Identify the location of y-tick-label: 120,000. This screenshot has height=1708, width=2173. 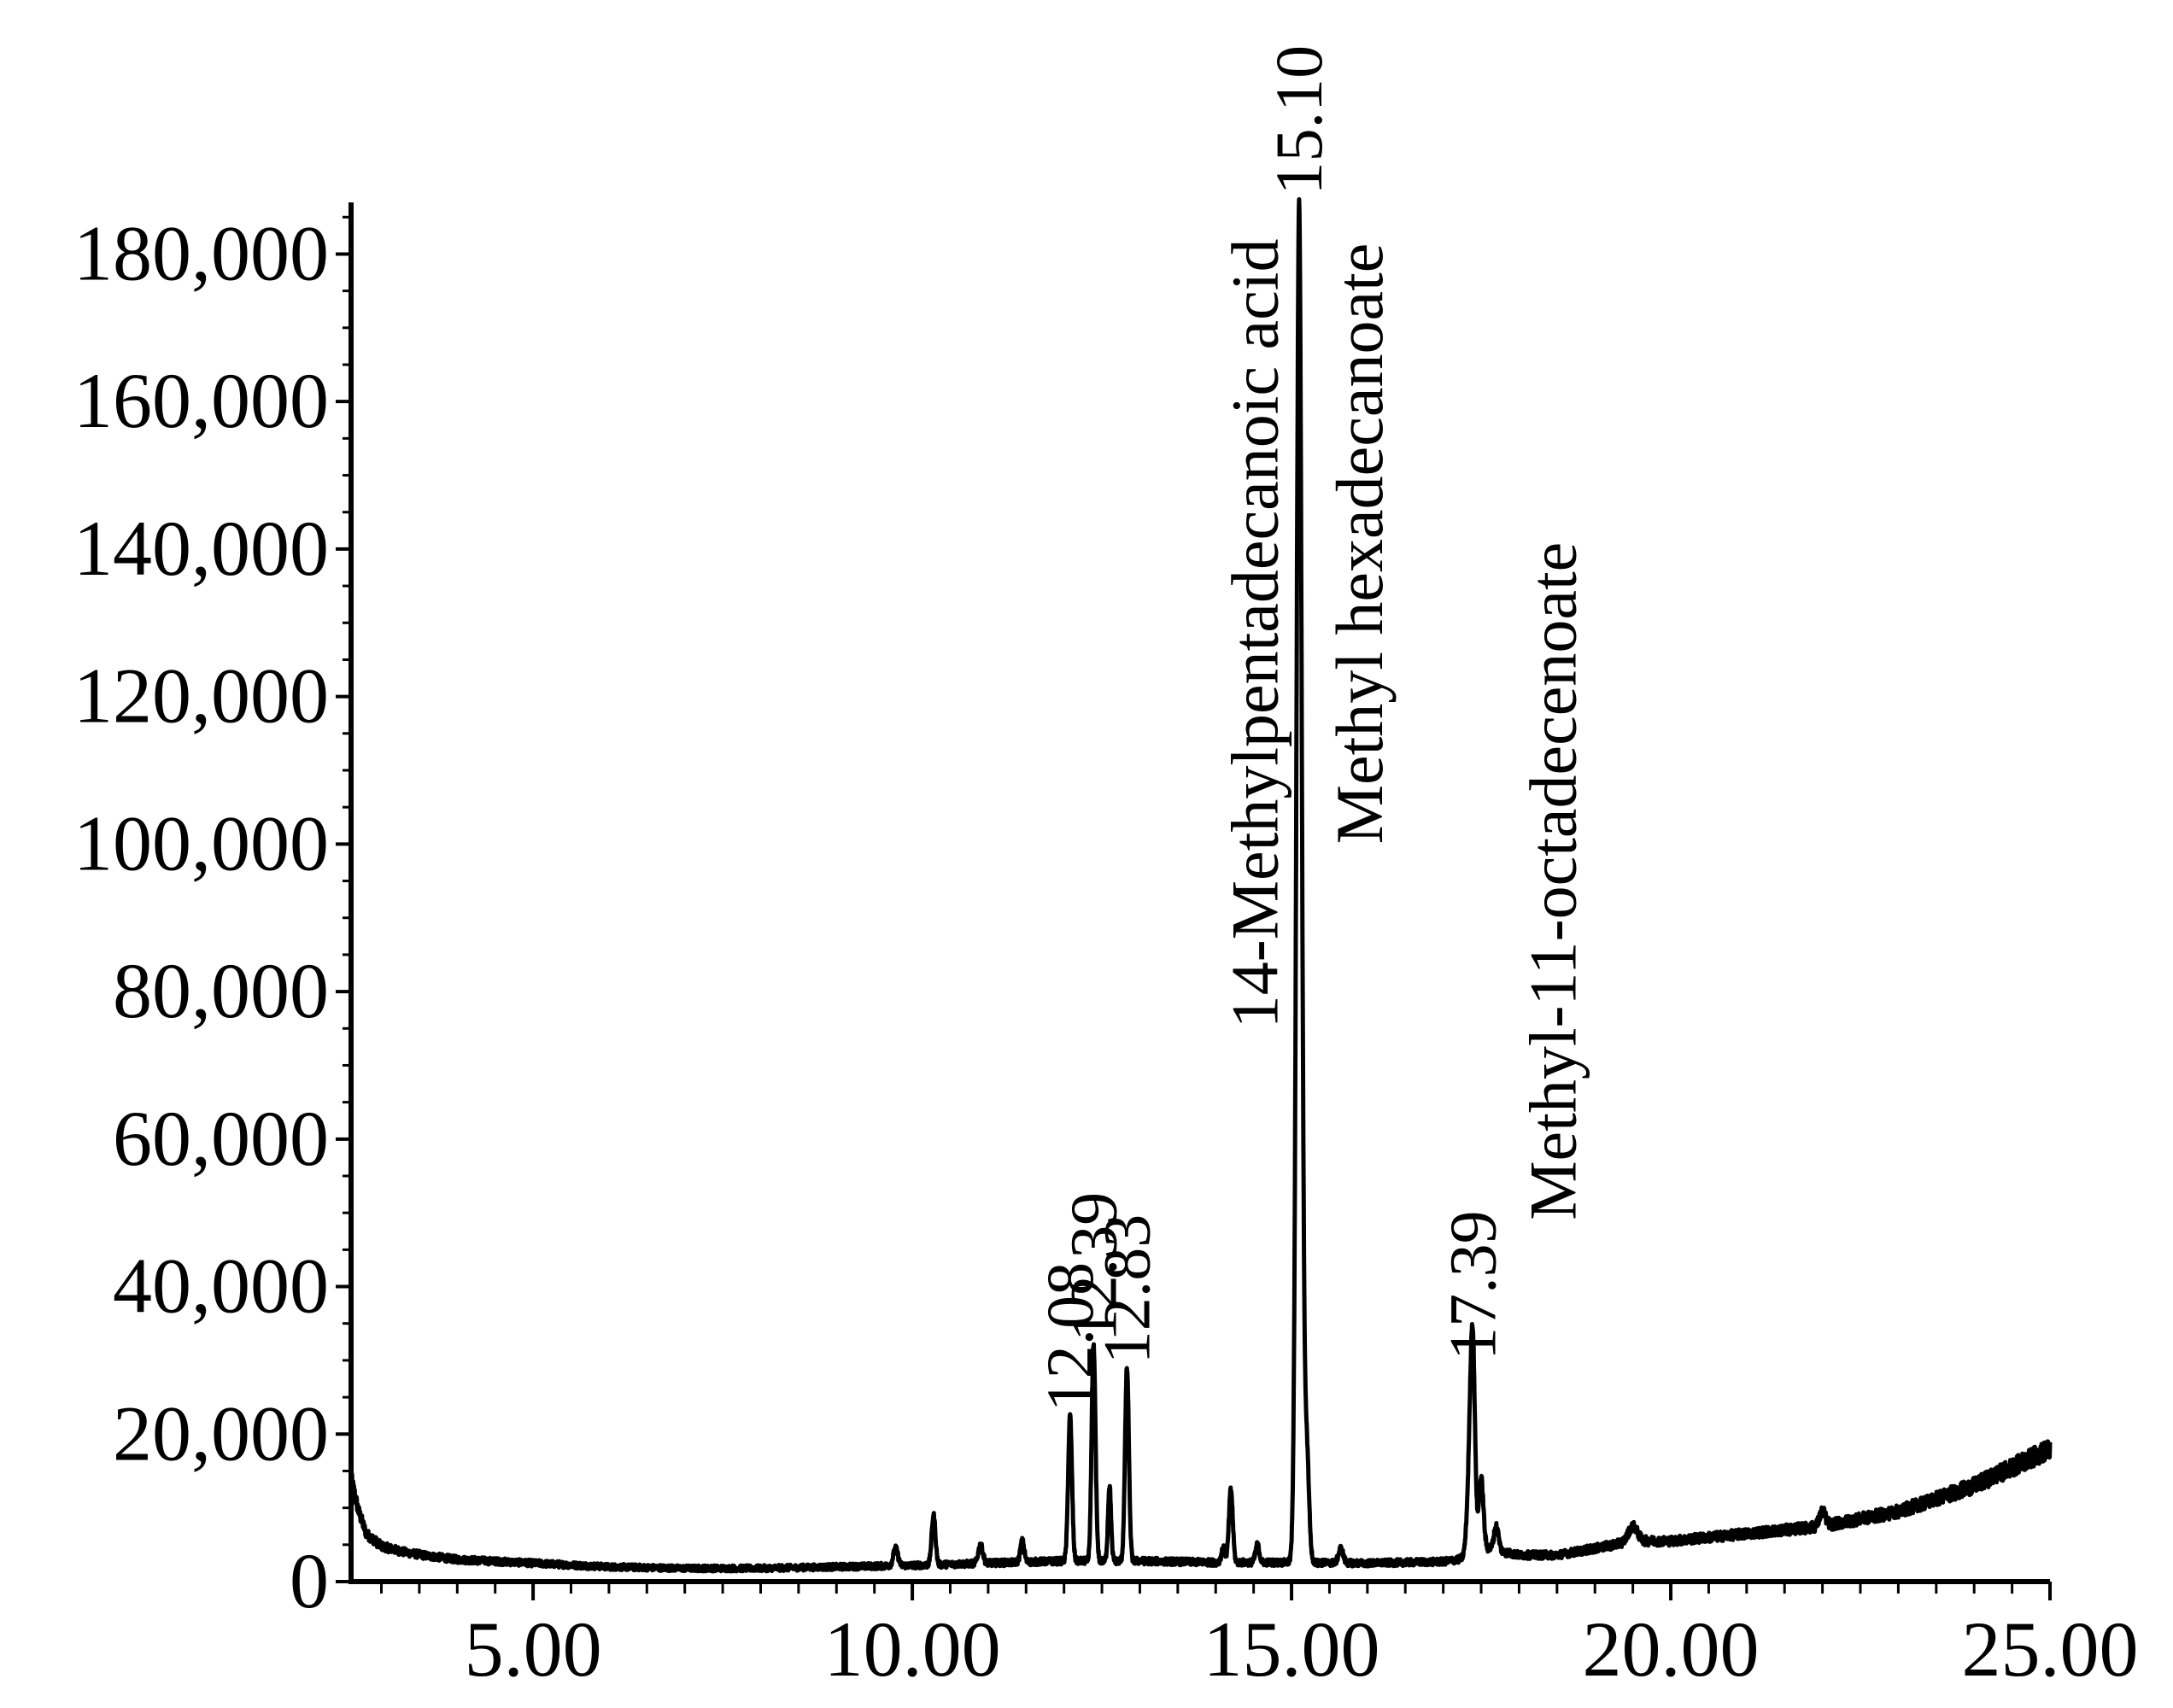
(201, 696).